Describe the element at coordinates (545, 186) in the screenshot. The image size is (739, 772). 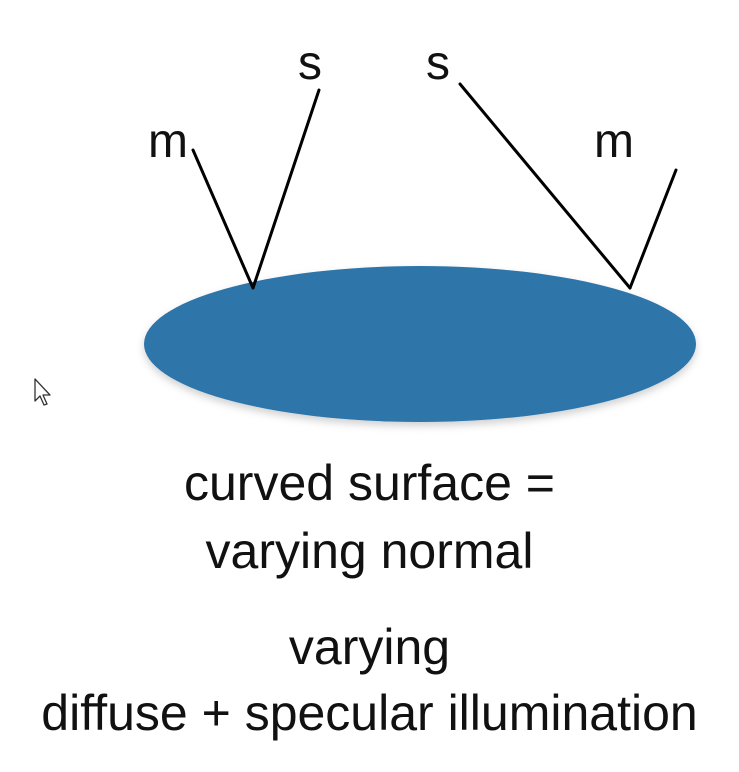
I see `vector-s-right` at that location.